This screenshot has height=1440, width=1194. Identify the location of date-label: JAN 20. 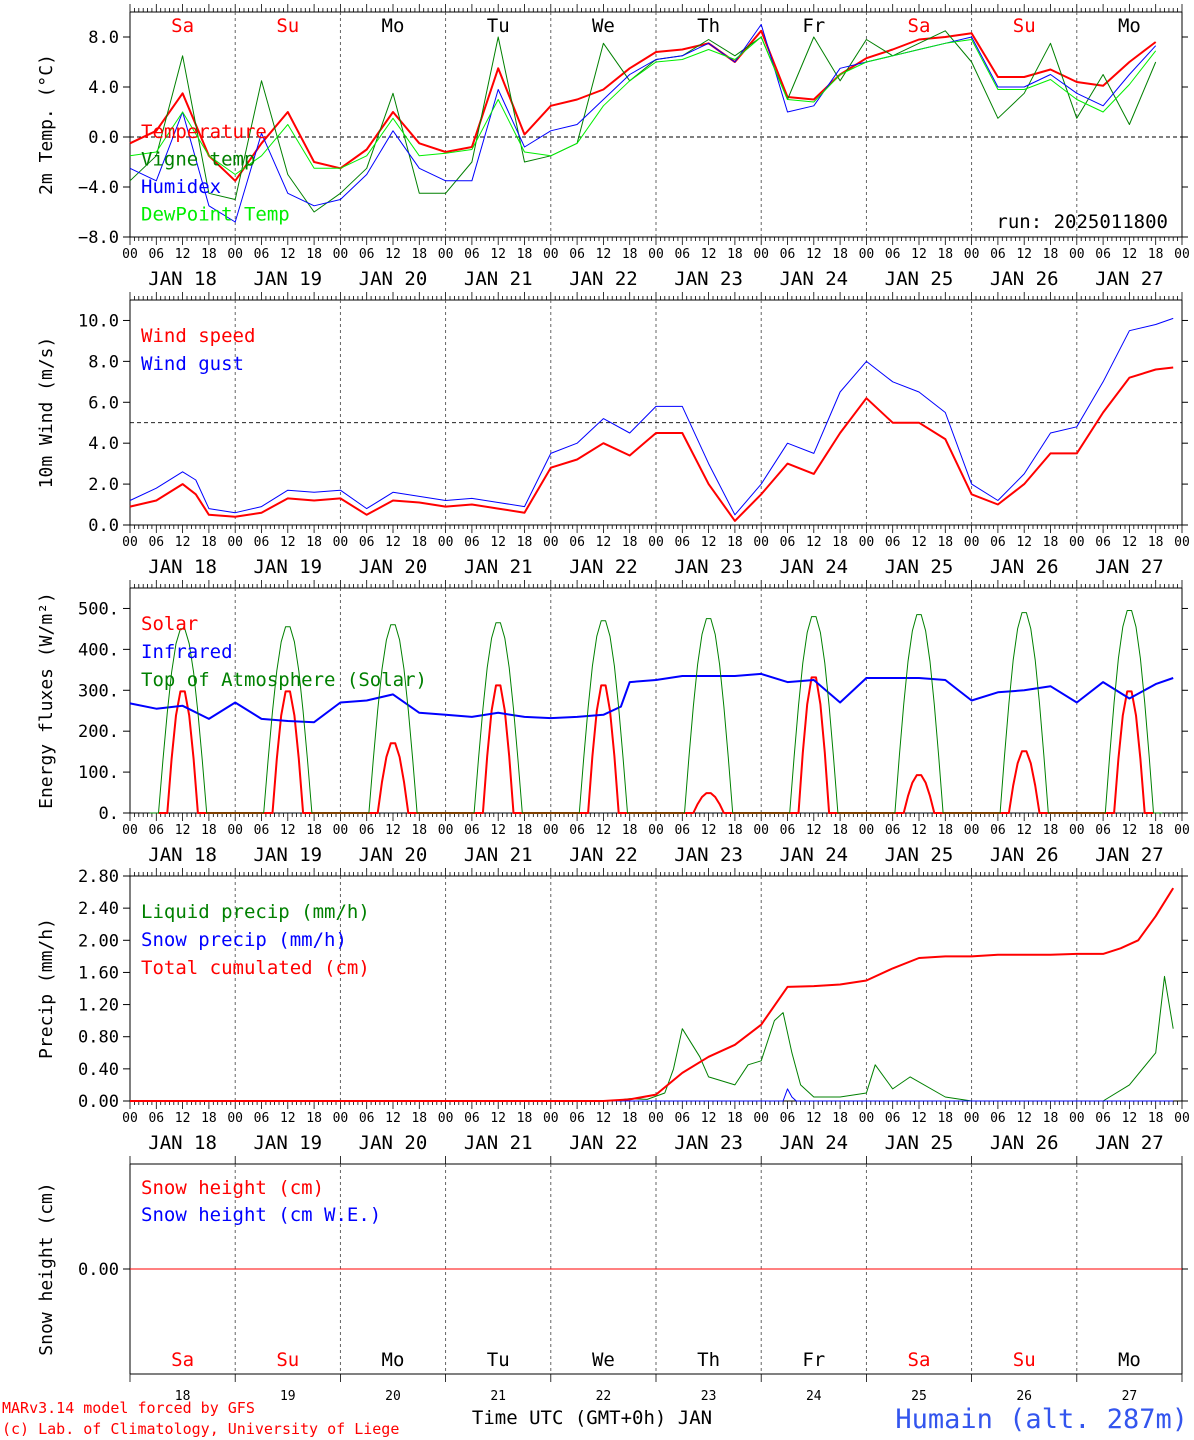
(393, 1143).